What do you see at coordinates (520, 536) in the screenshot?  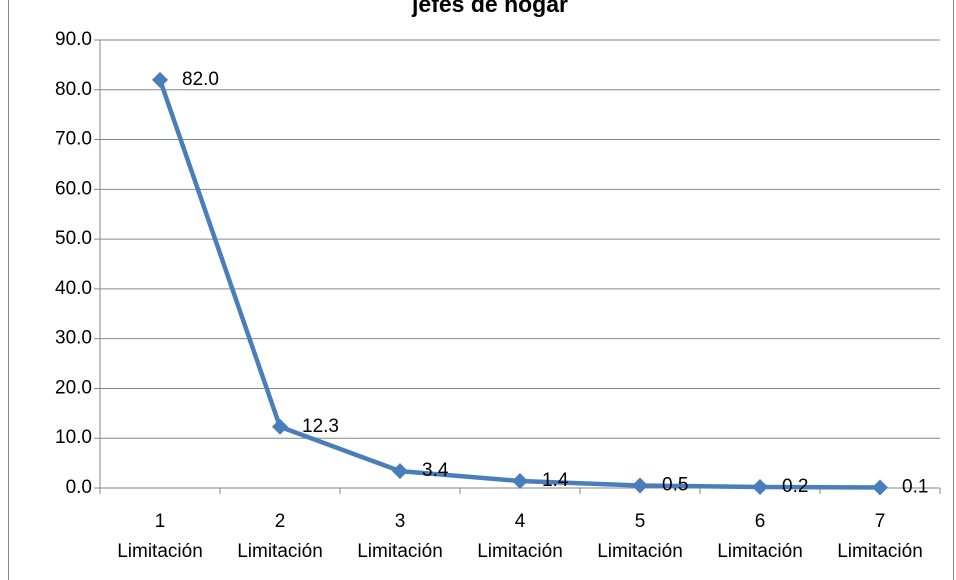 I see `x-tick-label: 4 Limitación` at bounding box center [520, 536].